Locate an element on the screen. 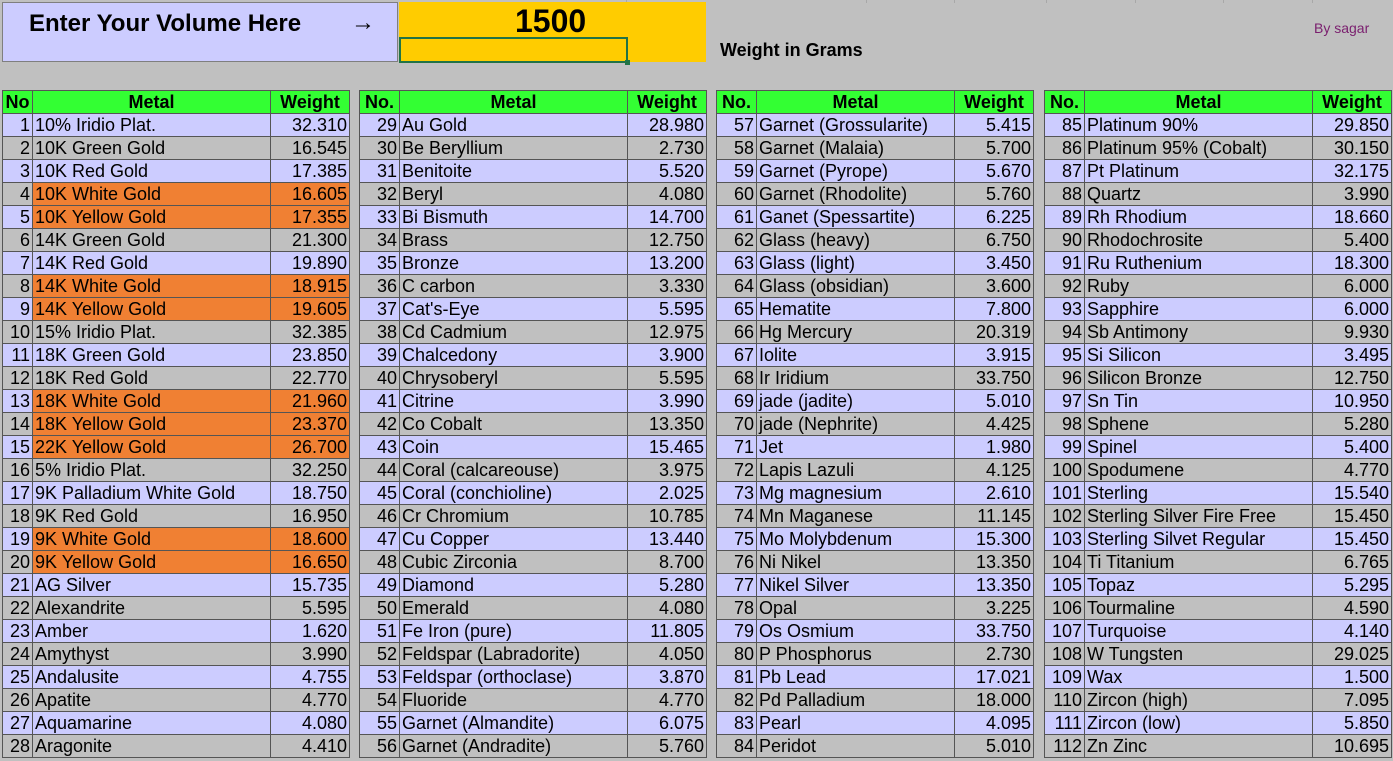 This screenshot has height=761, width=1393. cell-weight: 6.075 is located at coordinates (667, 723).